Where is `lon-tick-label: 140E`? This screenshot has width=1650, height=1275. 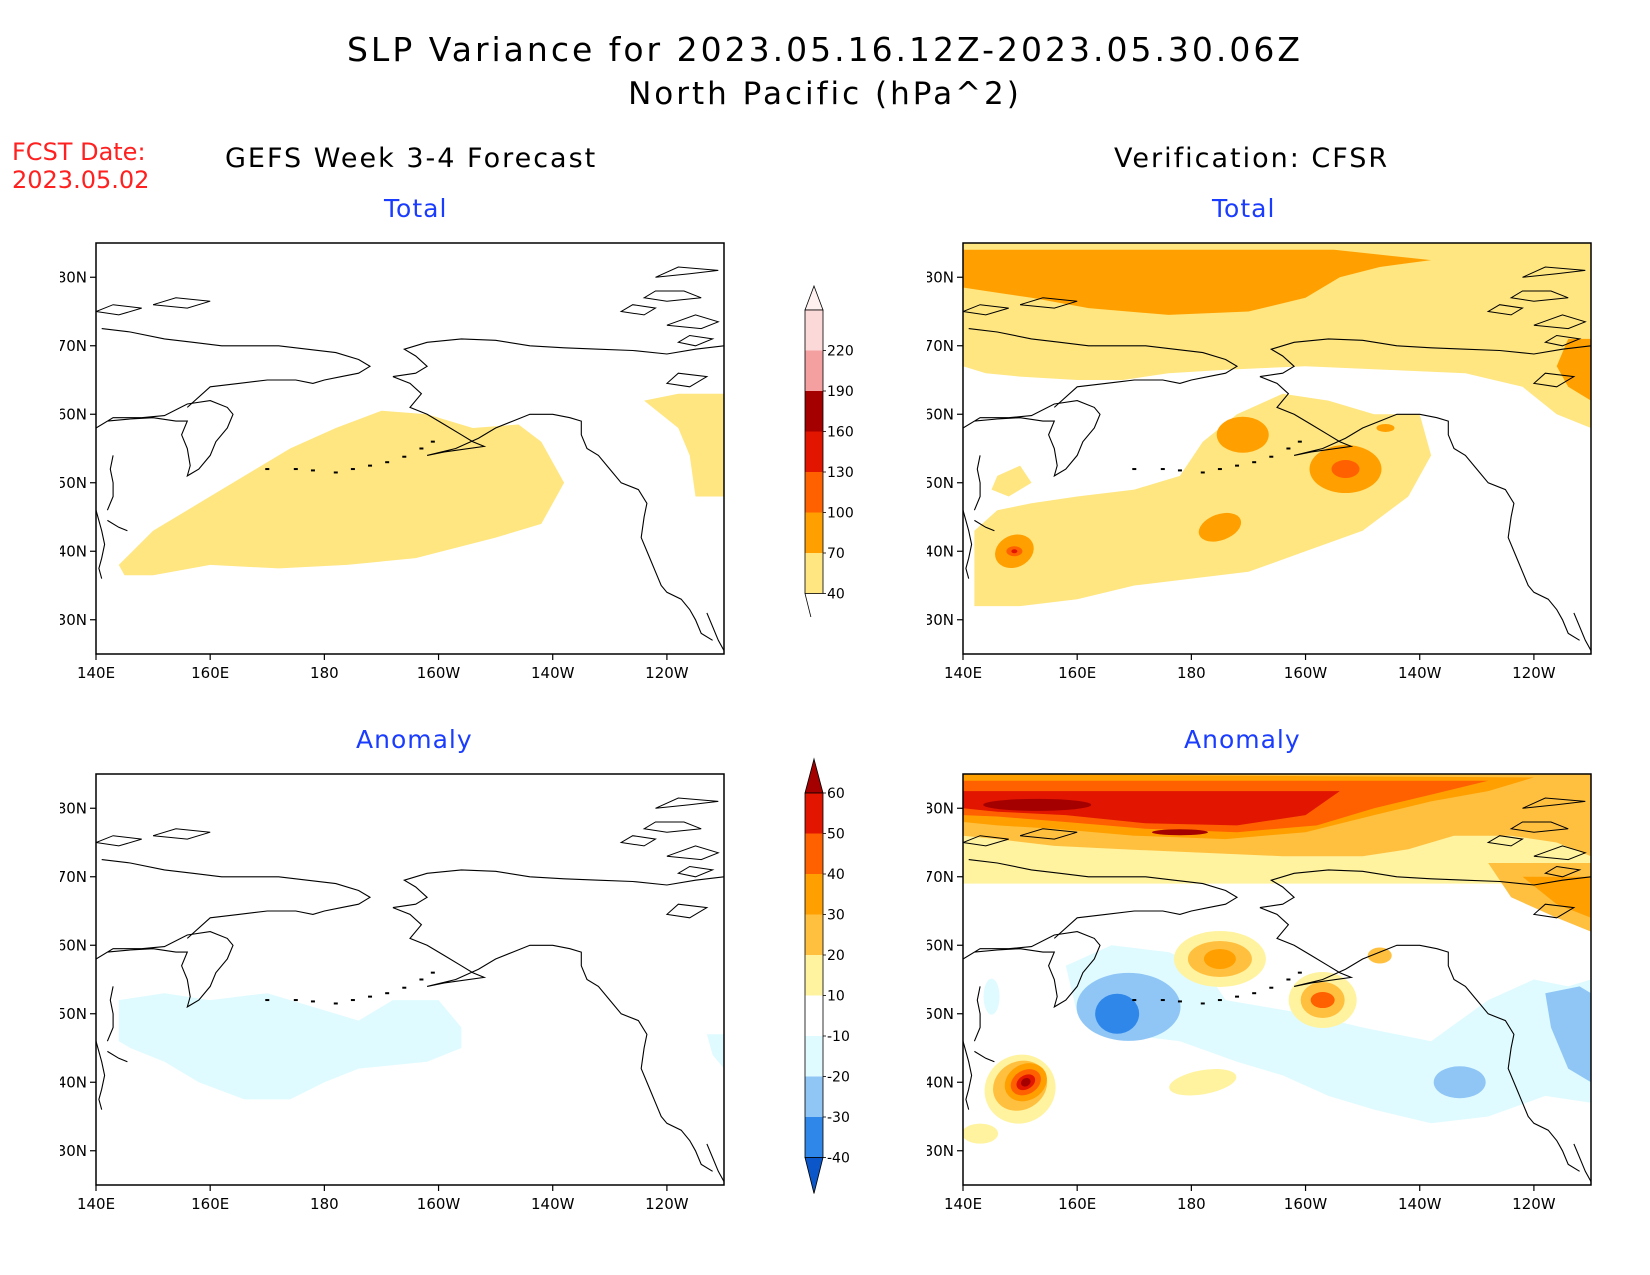 lon-tick-label: 140E is located at coordinates (96, 1204).